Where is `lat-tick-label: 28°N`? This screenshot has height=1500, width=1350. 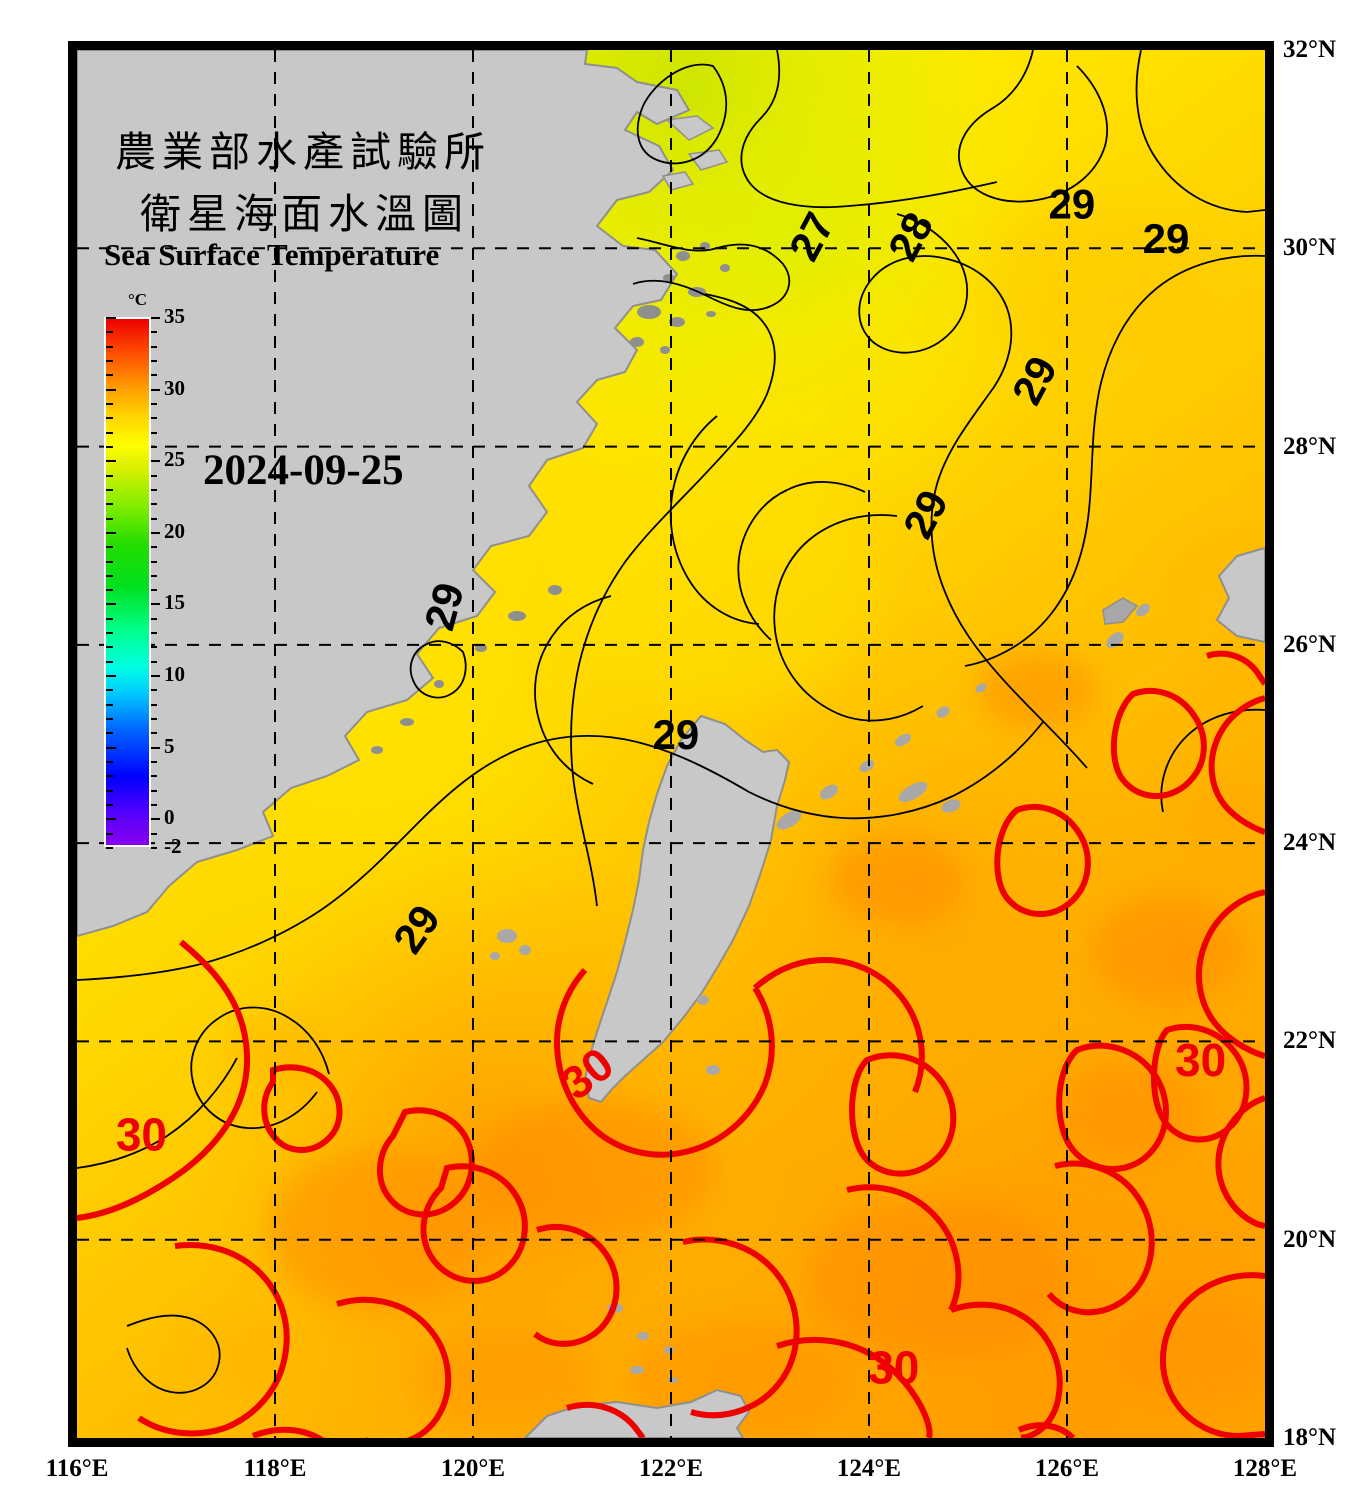
lat-tick-label: 28°N is located at coordinates (1310, 446).